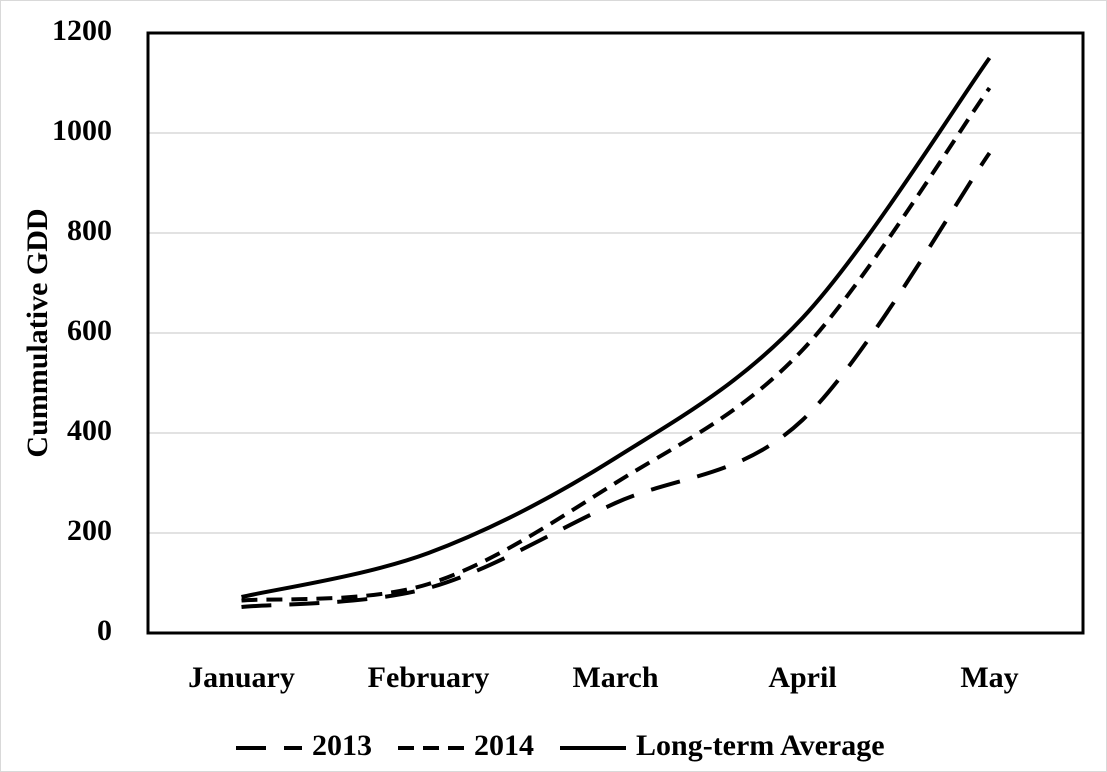 This screenshot has height=772, width=1107. I want to click on y-tick-label: 200, so click(89, 530).